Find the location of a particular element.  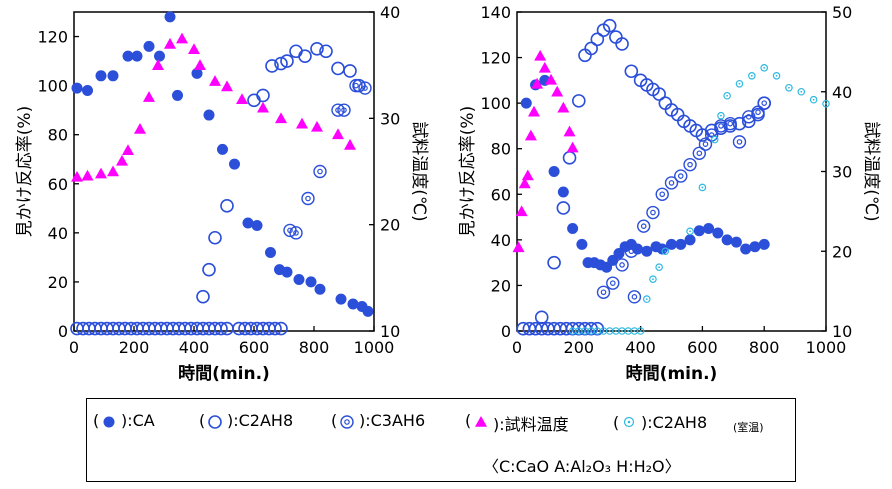

chart2-xtick-label: 800 is located at coordinates (764, 347).